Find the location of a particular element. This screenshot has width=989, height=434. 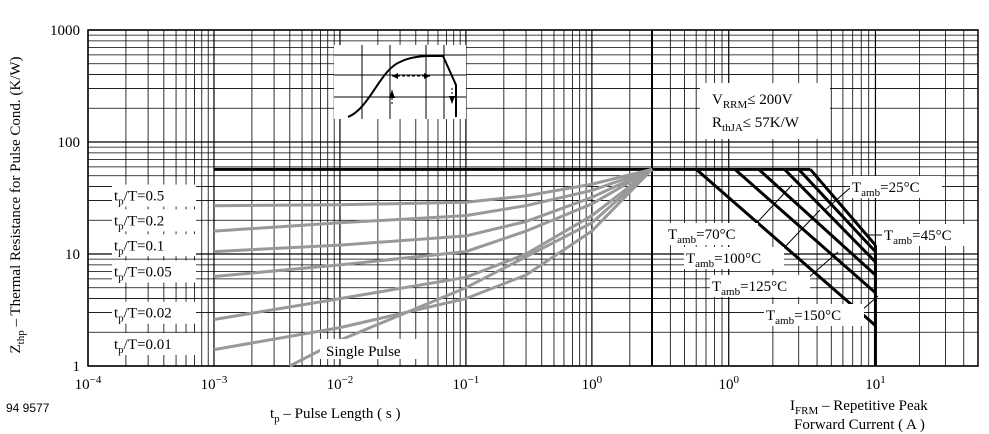

x-tick-label-right: 10¹ is located at coordinates (875, 383).